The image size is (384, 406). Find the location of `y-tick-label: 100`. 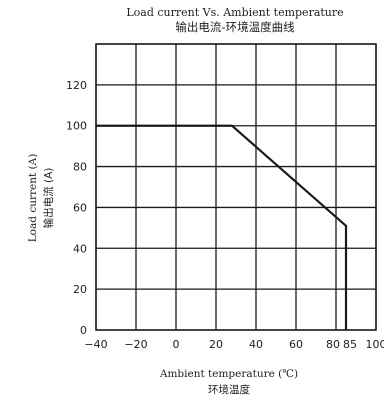

y-tick-label: 100 is located at coordinates (76, 126).